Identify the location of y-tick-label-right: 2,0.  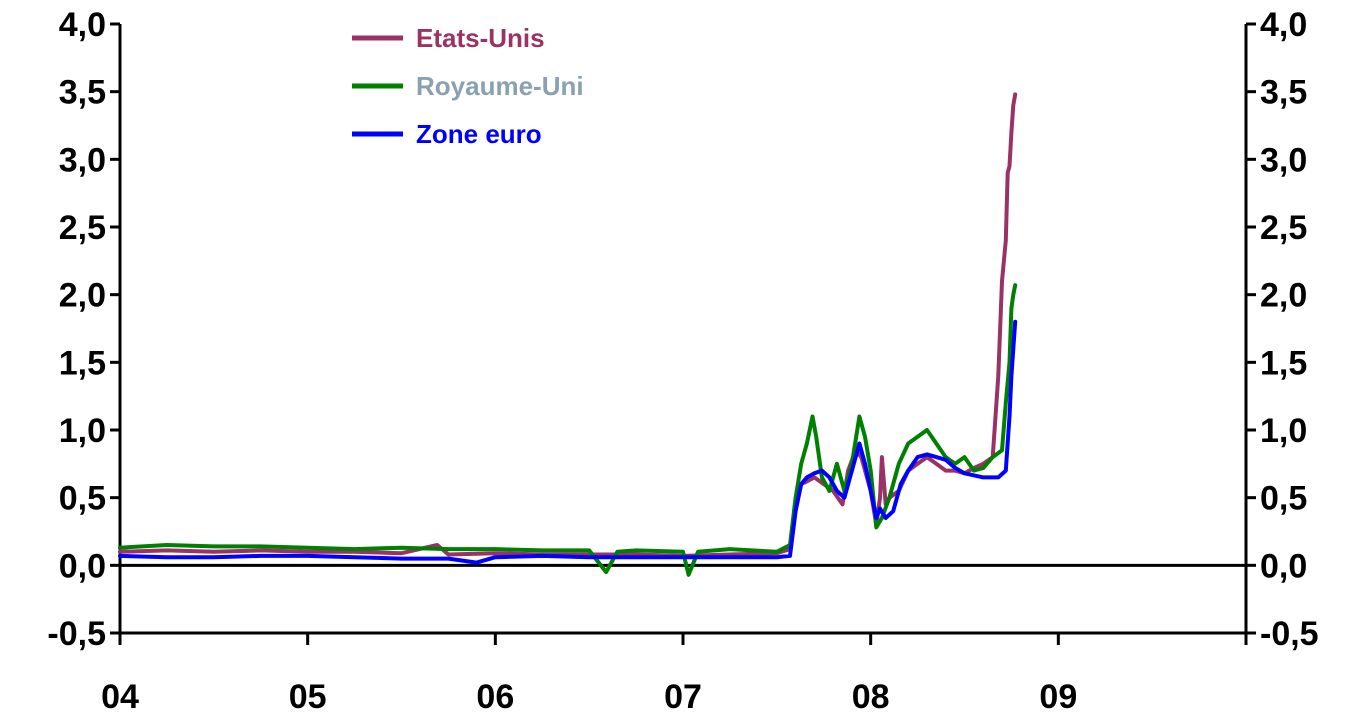
(1283, 296).